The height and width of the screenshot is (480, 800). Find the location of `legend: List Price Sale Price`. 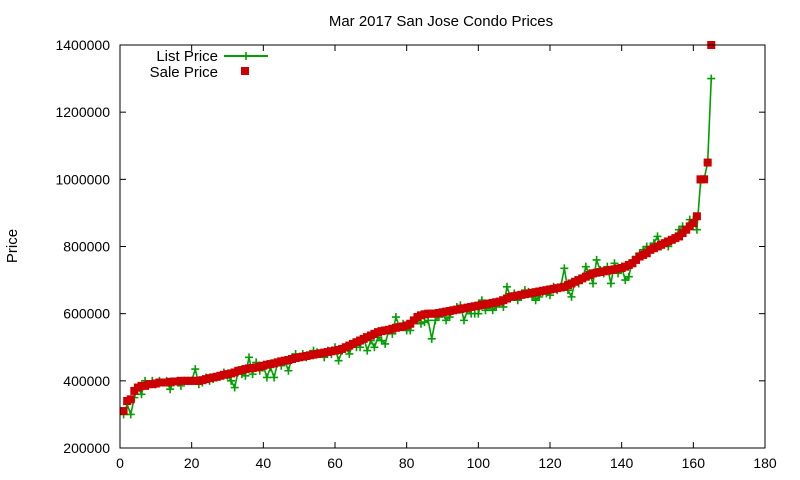

legend: List Price Sale Price is located at coordinates (209, 64).